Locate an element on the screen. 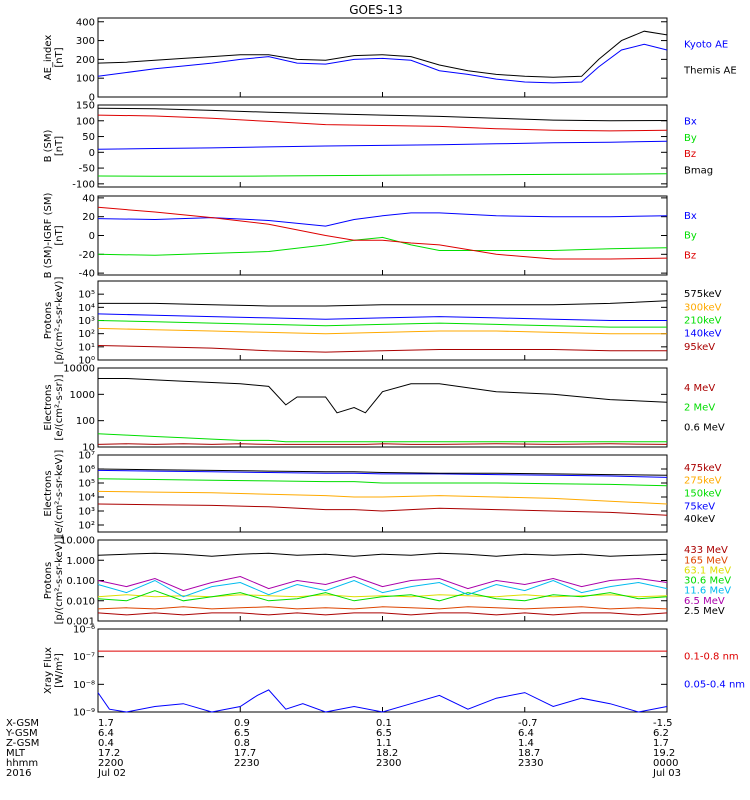 Image resolution: width=750 pixels, height=800 pixels. y-tick-label: 400 is located at coordinates (85, 22).